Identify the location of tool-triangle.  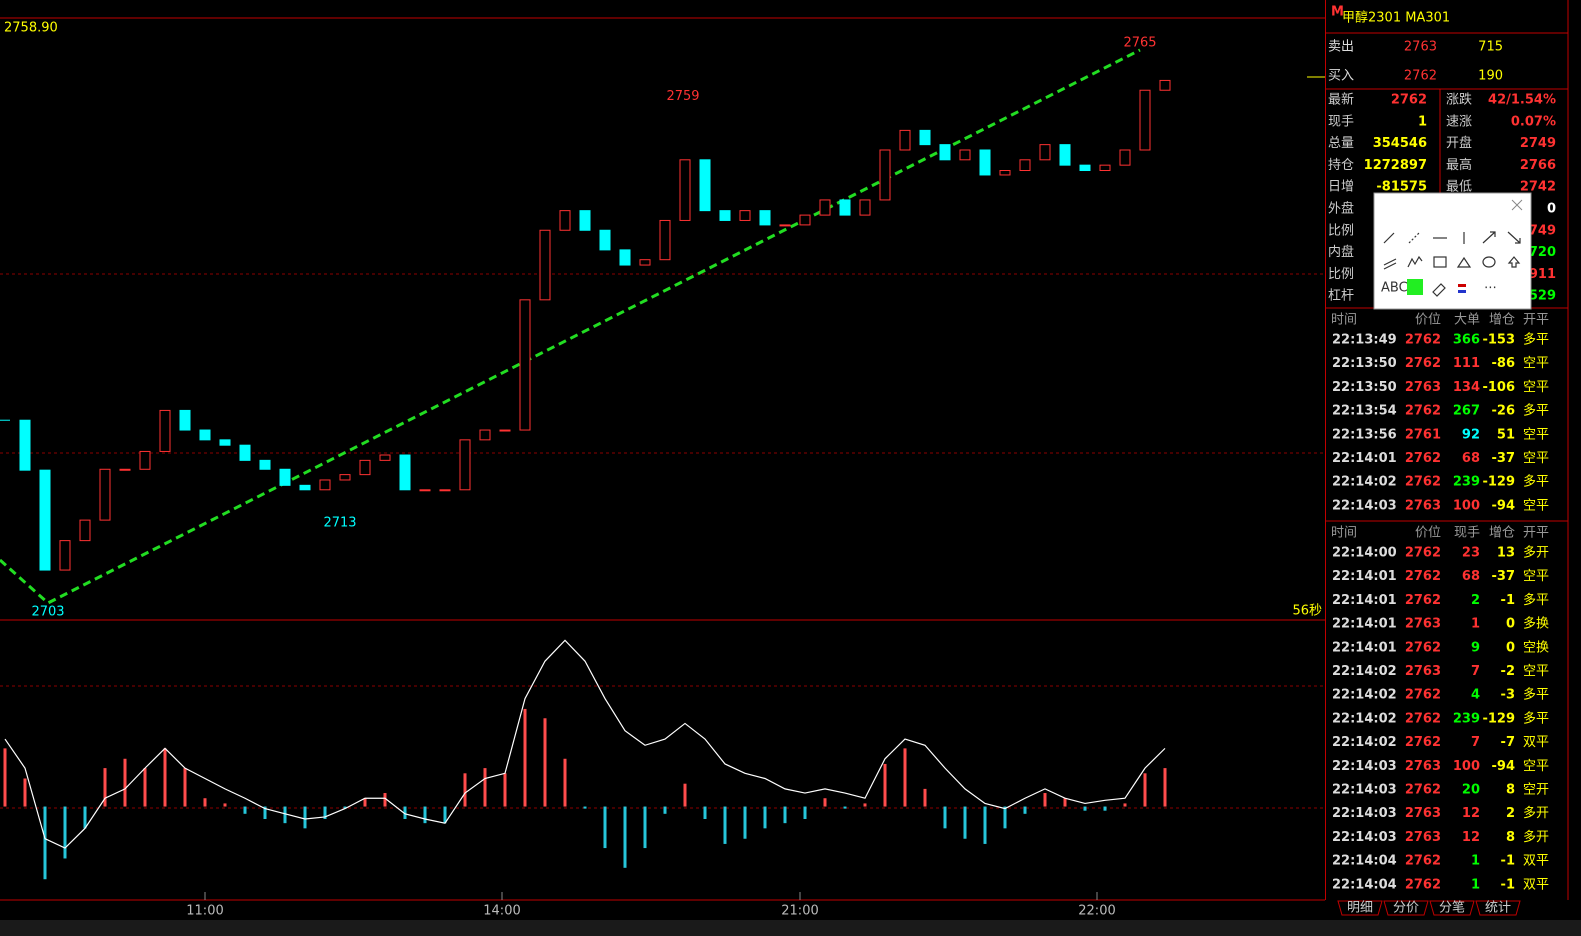
(1464, 262).